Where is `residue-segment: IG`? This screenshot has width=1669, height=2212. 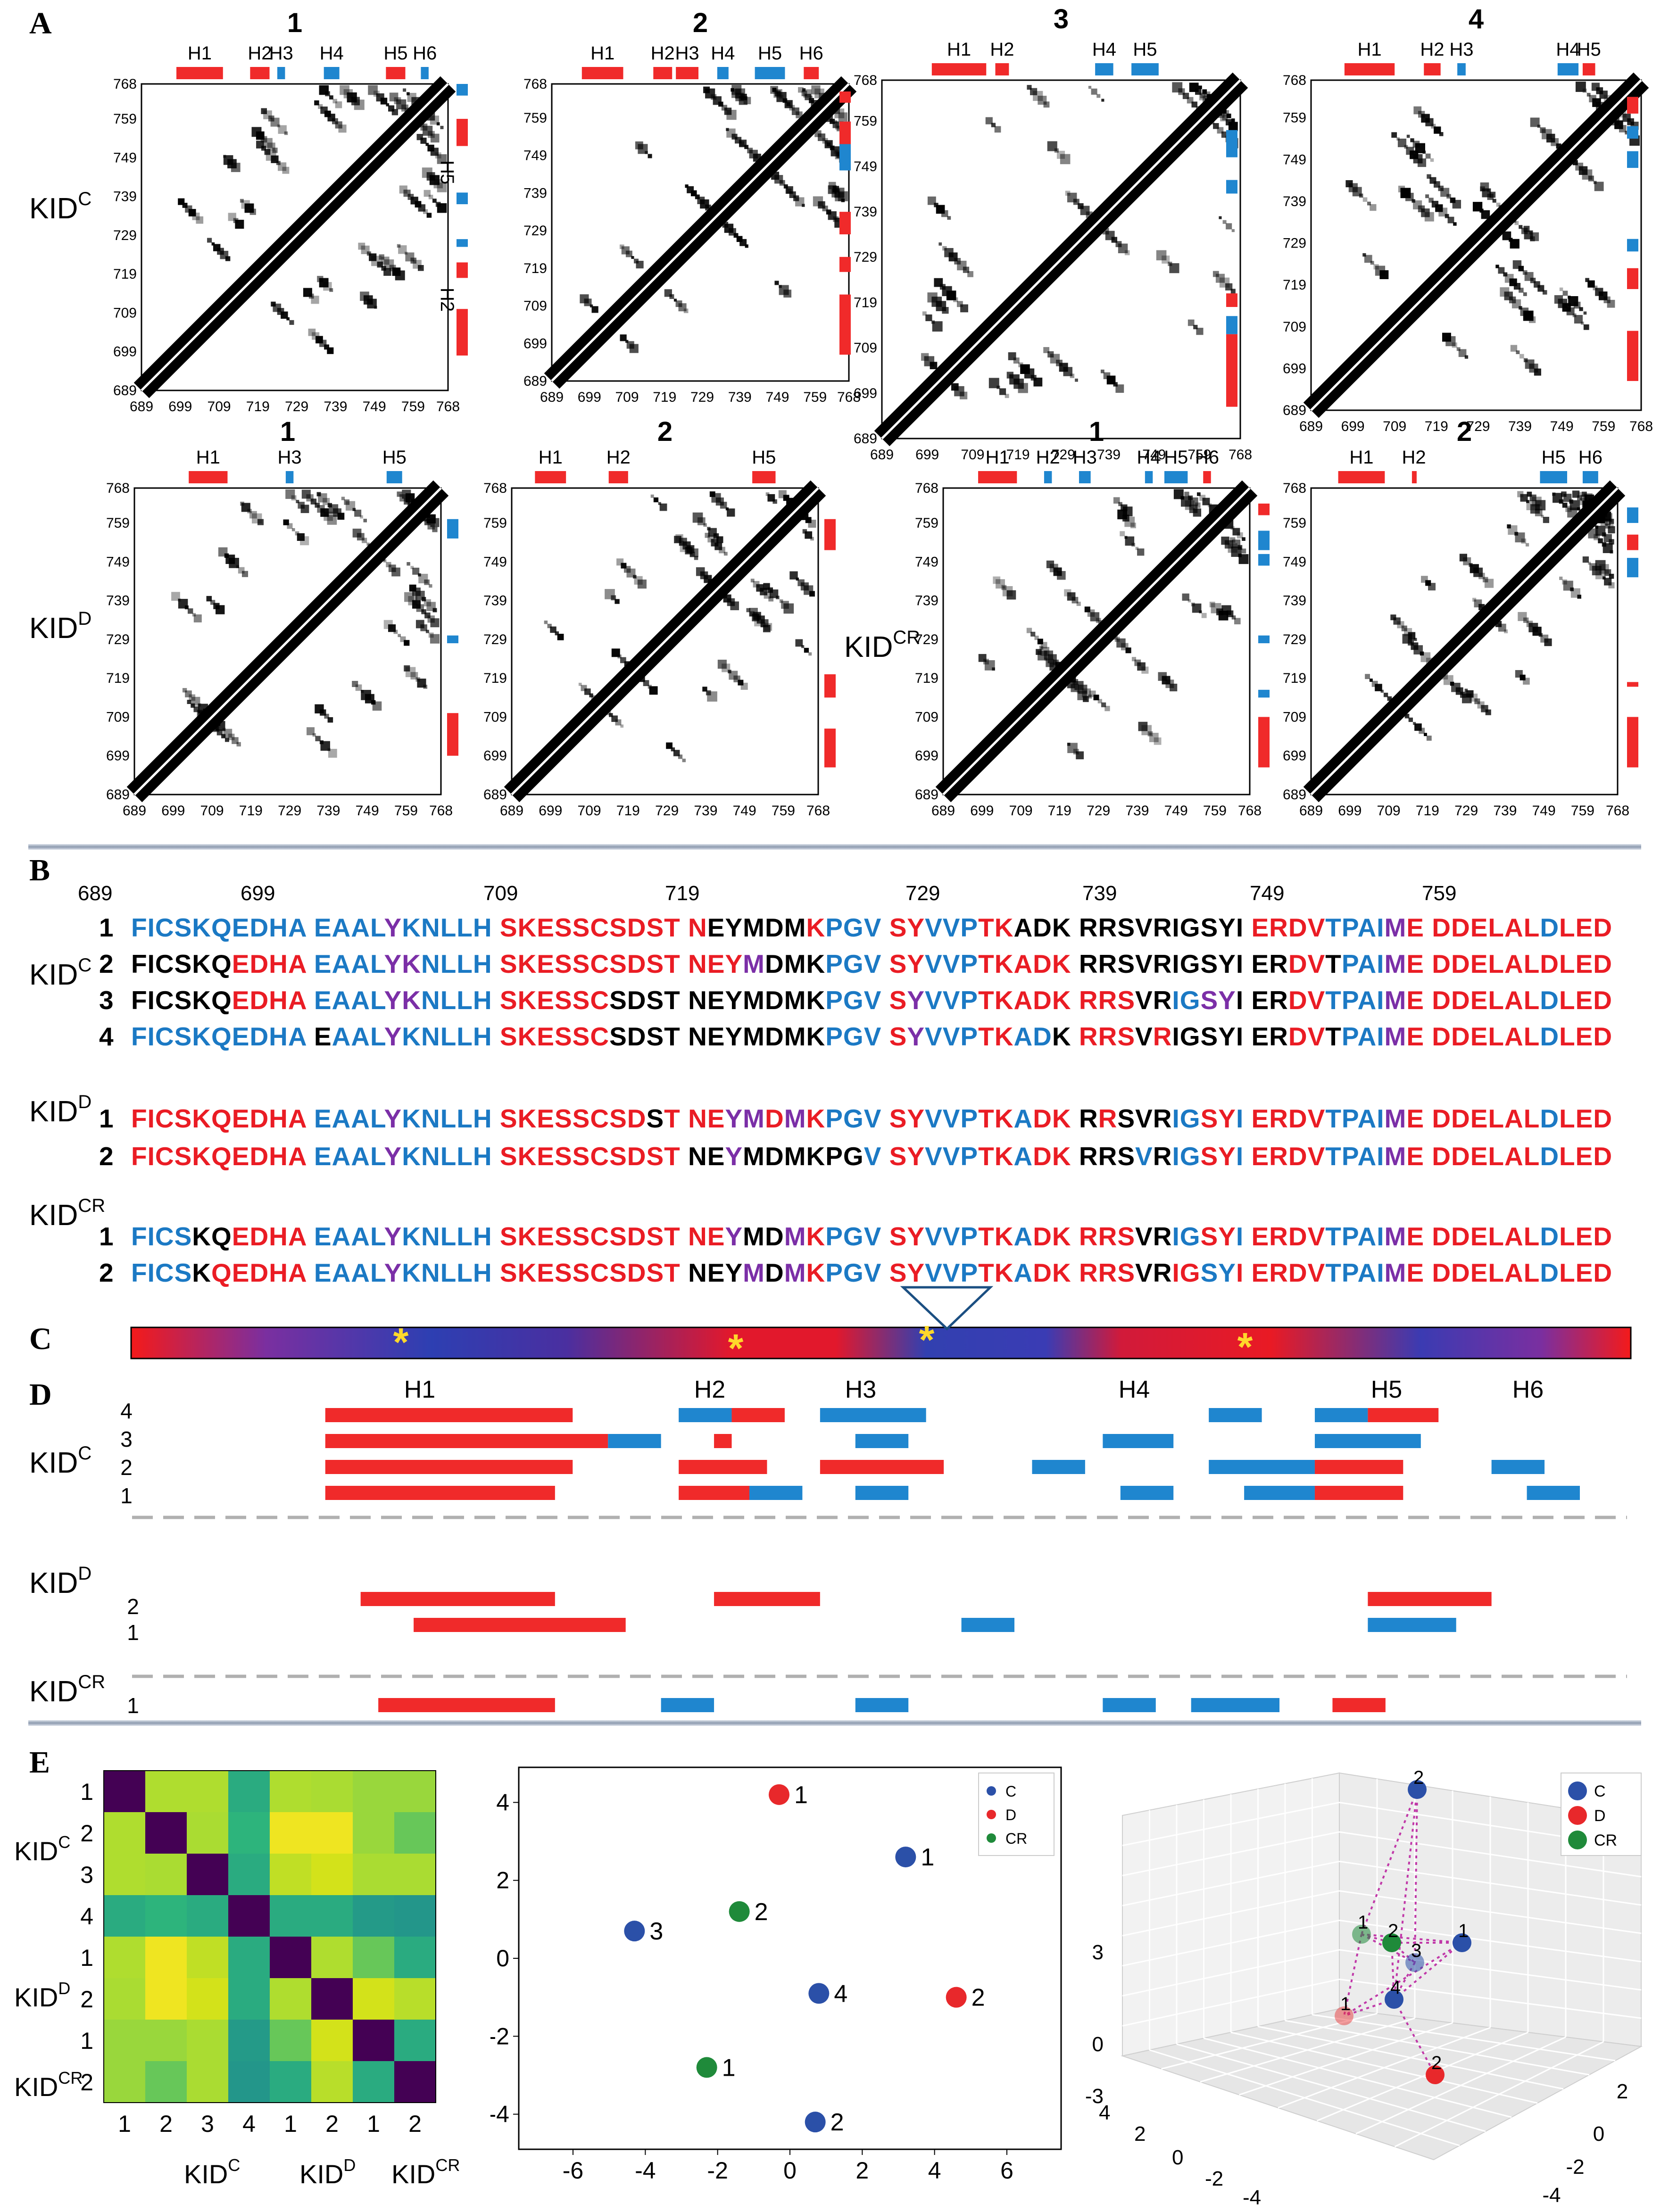
residue-segment: IG is located at coordinates (1186, 1156).